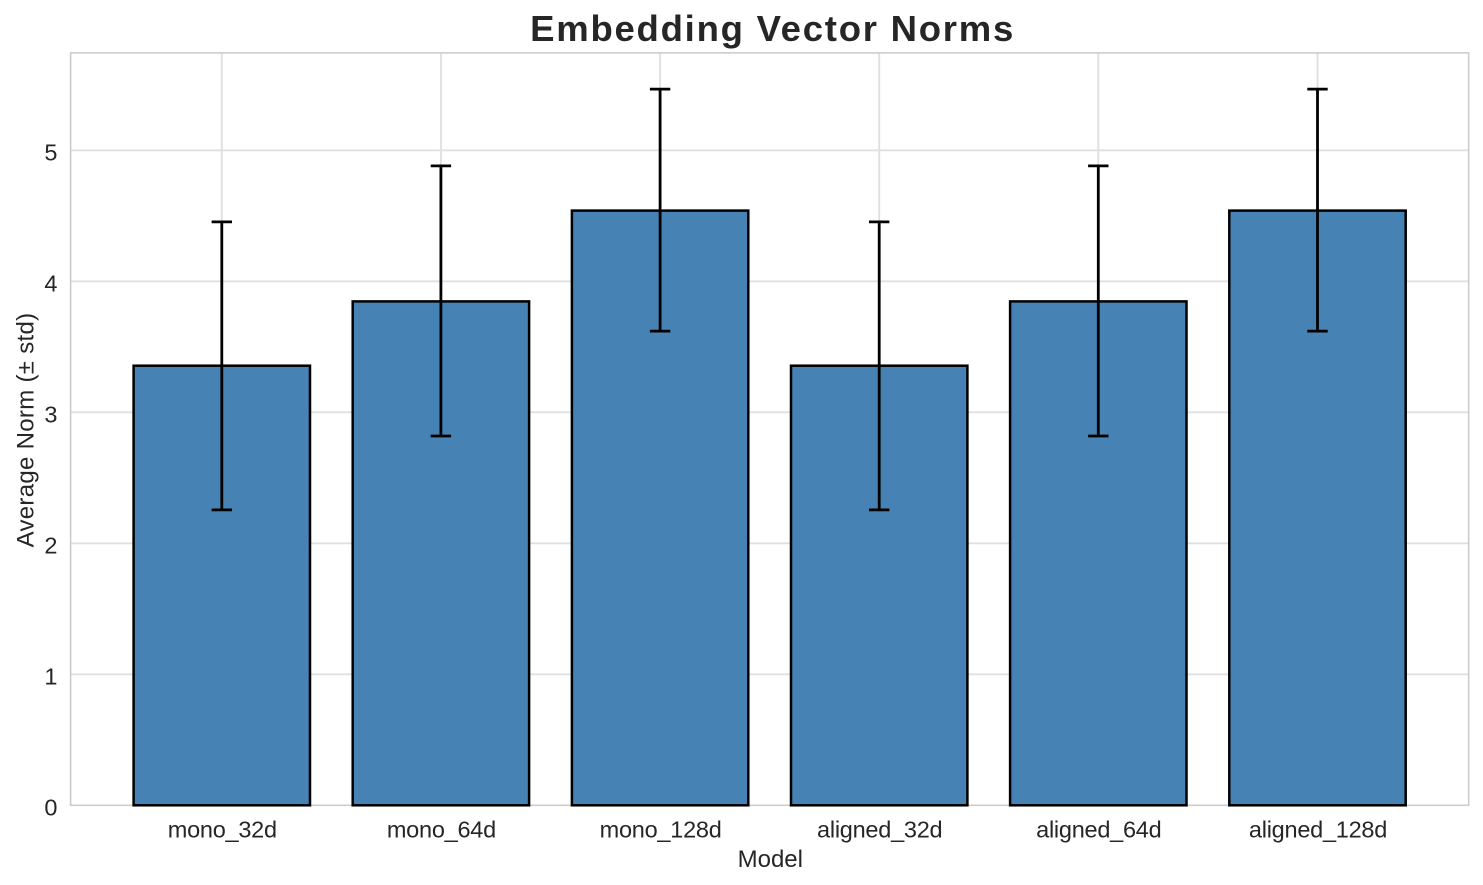 This screenshot has width=1483, height=885. What do you see at coordinates (222, 830) in the screenshot?
I see `svg-text: mono_32d` at bounding box center [222, 830].